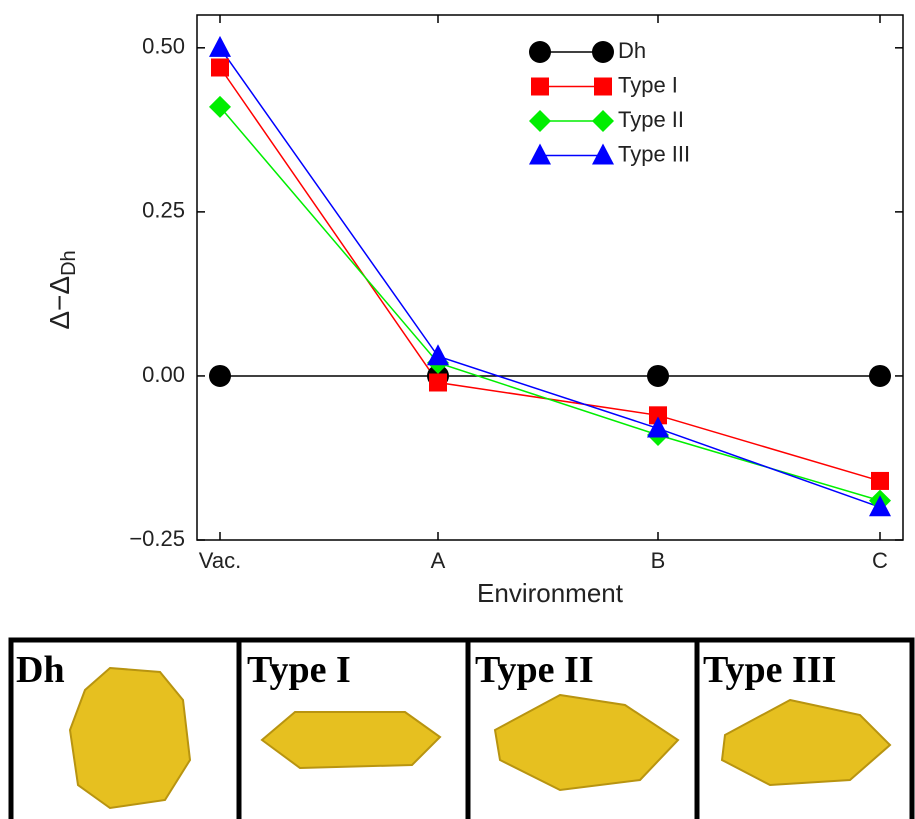 The width and height of the screenshot is (915, 819). Describe the element at coordinates (69, 263) in the screenshot. I see `y-axis-label-sub: Dh` at that location.